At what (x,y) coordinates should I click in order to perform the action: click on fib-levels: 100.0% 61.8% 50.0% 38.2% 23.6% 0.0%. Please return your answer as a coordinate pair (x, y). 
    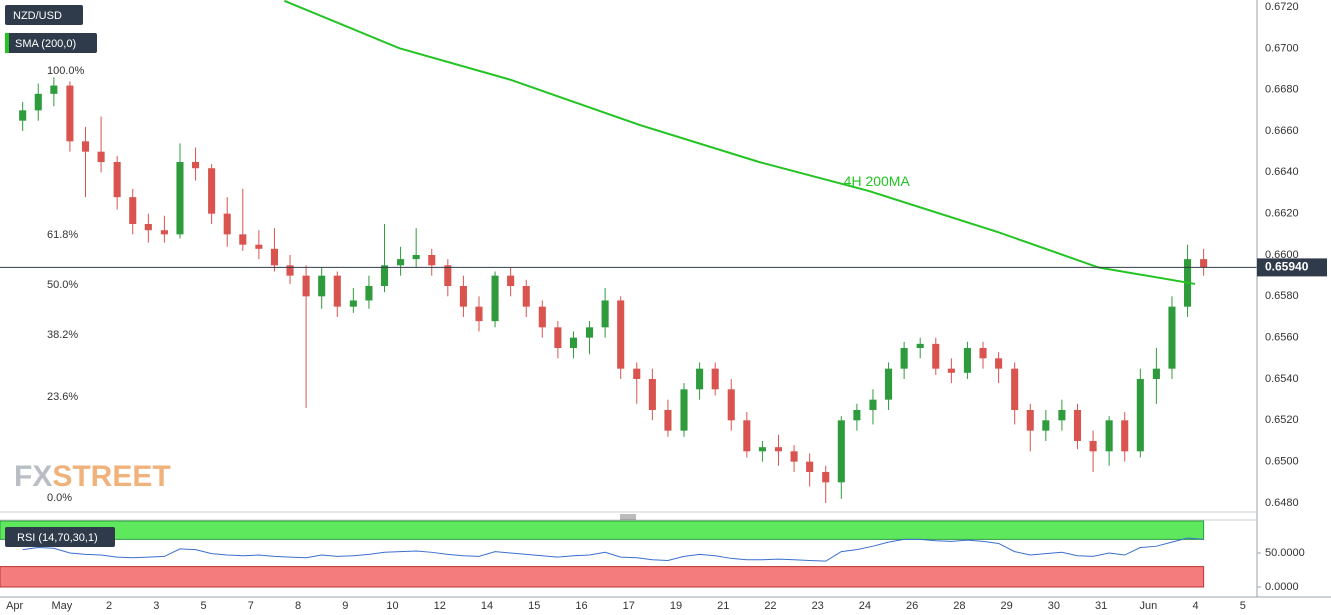
    Looking at the image, I should click on (66, 284).